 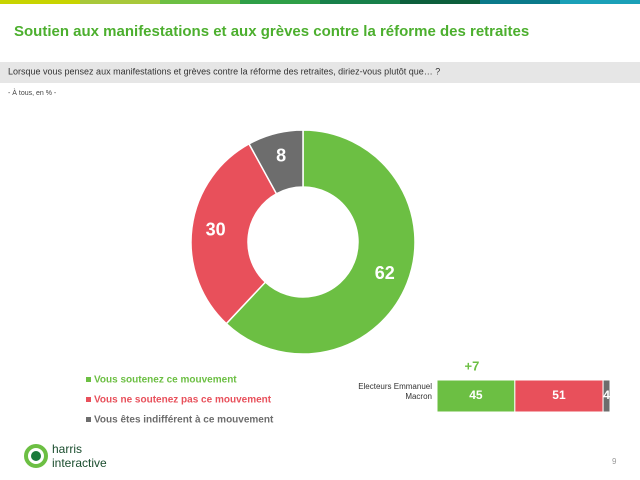 What do you see at coordinates (614, 461) in the screenshot?
I see `page-number: 9` at bounding box center [614, 461].